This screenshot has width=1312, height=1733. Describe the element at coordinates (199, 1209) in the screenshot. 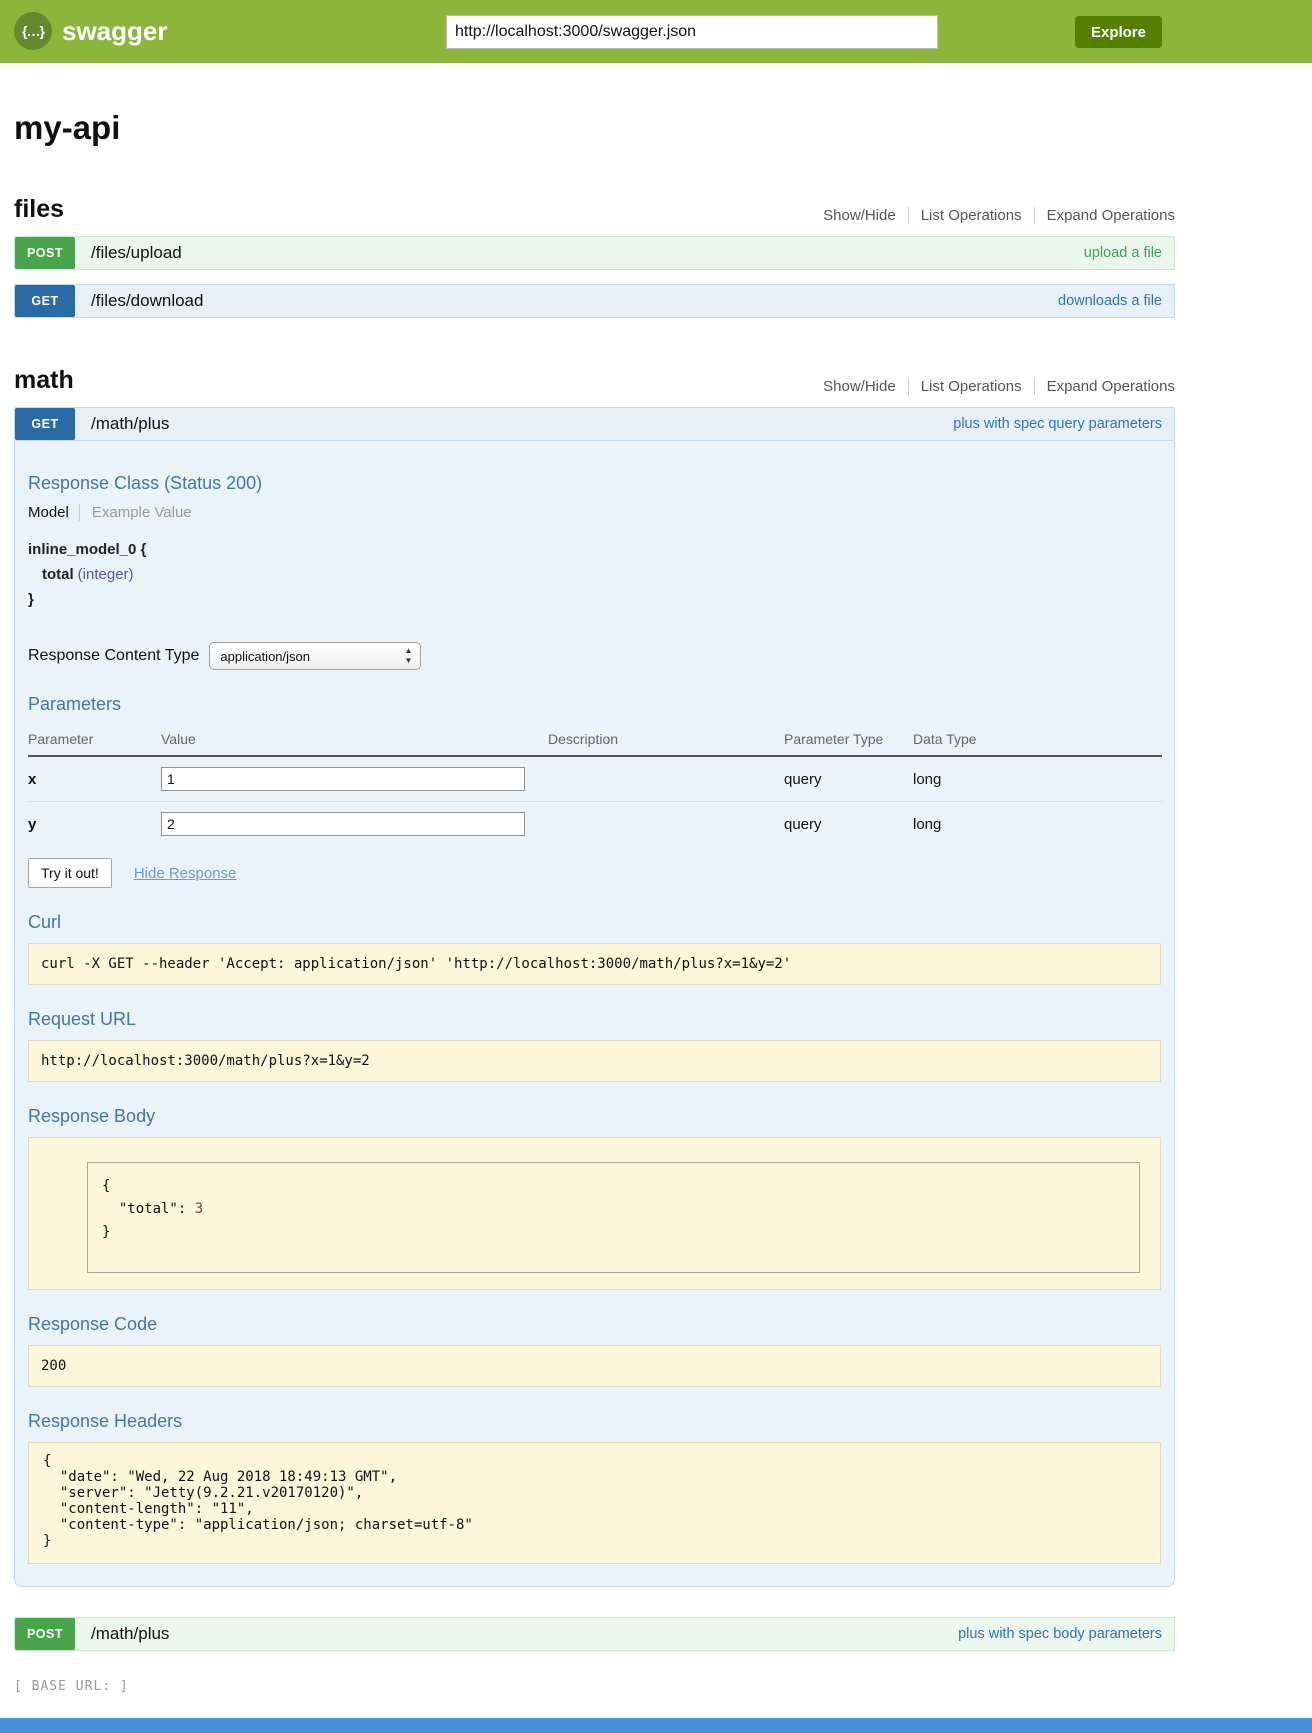

I see `response-body-number: 3` at that location.